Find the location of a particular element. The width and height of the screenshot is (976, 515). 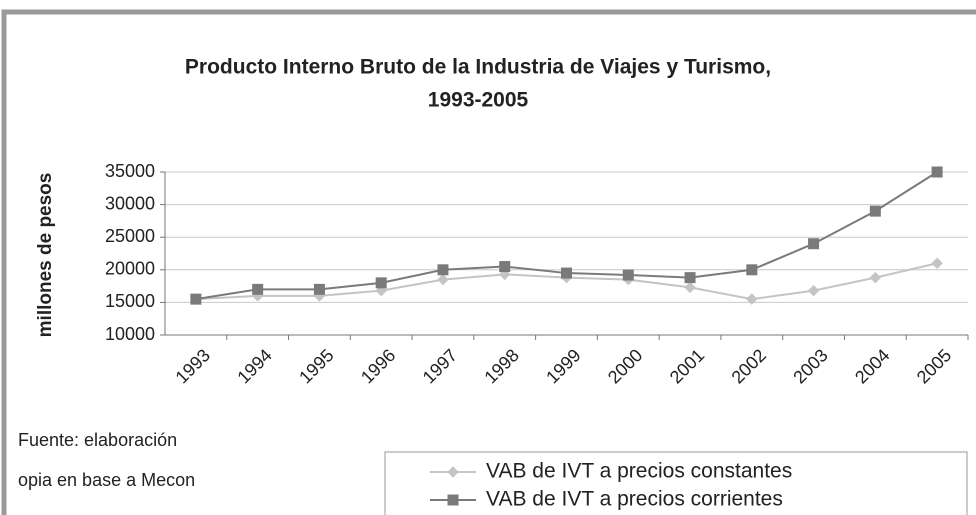

x-tick-label: 1993 is located at coordinates (193, 366).